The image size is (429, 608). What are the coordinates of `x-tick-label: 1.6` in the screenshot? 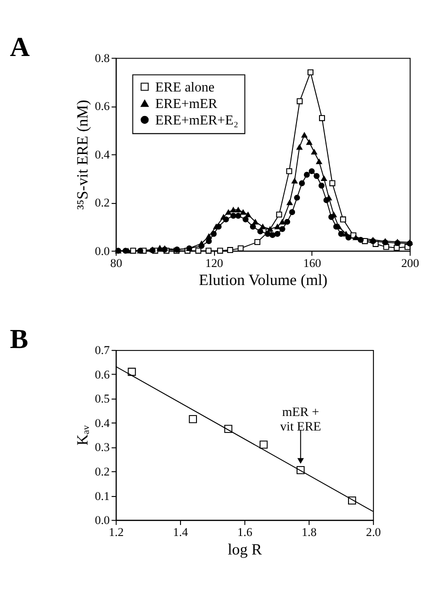 It's located at (244, 531).